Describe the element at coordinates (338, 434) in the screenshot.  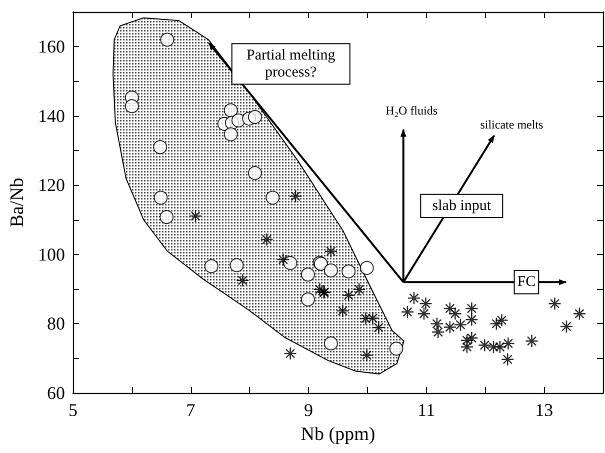
I see `x-axis-title: Nb (ppm)` at that location.